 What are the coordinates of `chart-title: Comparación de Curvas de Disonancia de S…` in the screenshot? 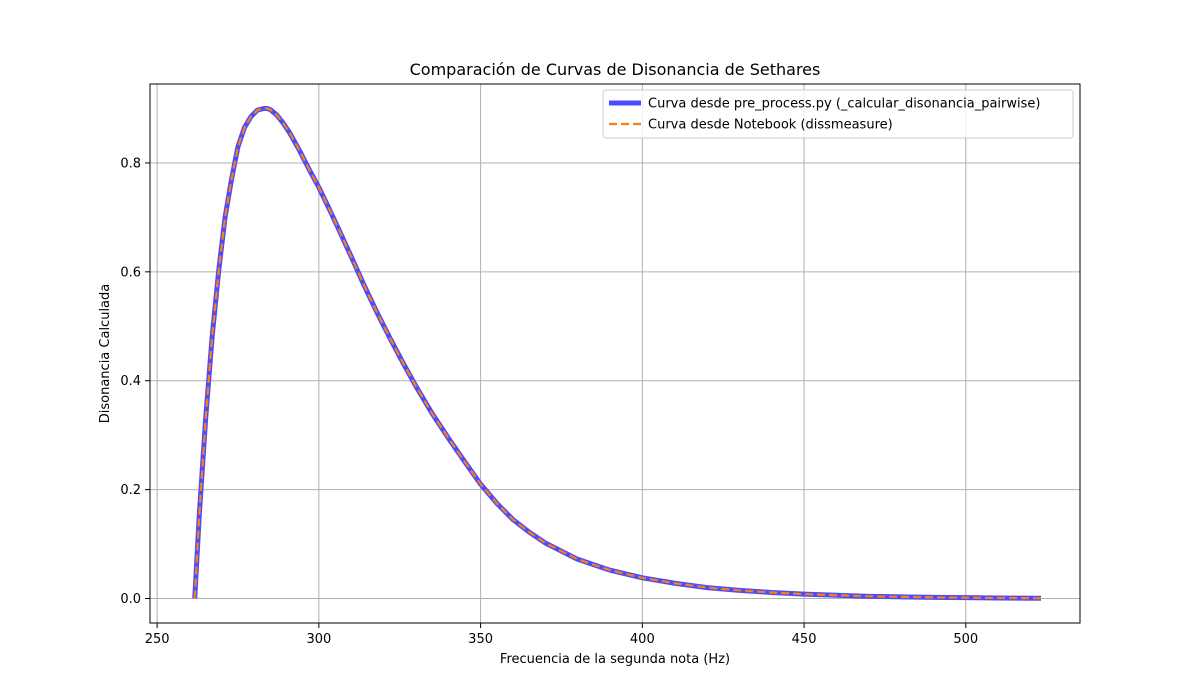 It's located at (615, 69).